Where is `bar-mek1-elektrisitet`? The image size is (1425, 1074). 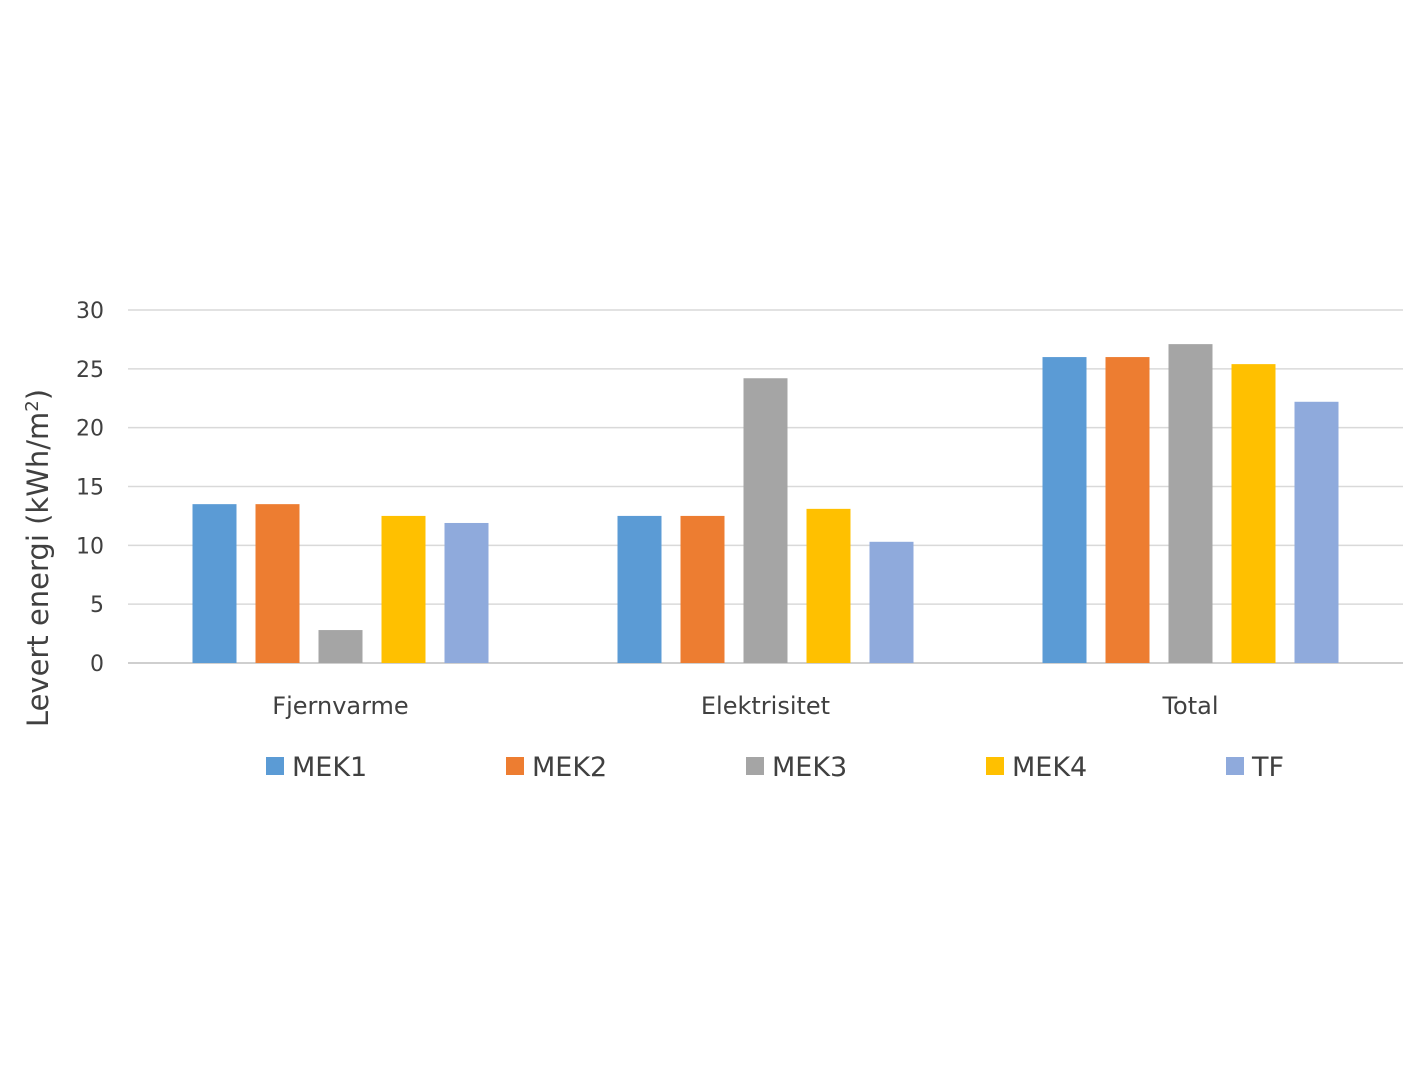 bar-mek1-elektrisitet is located at coordinates (639, 589).